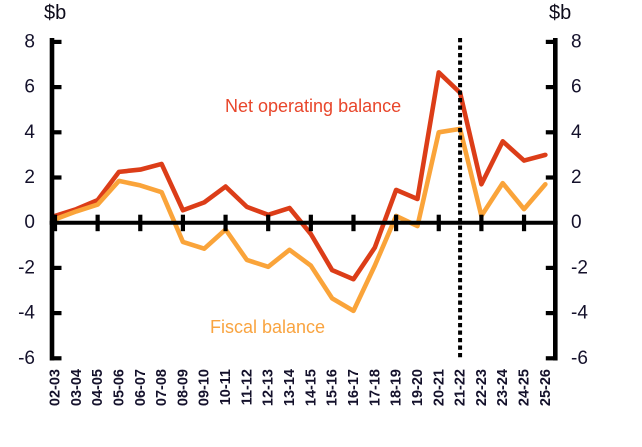 The width and height of the screenshot is (642, 447). Describe the element at coordinates (26, 358) in the screenshot. I see `y-axis-tick-label-left: -6` at that location.